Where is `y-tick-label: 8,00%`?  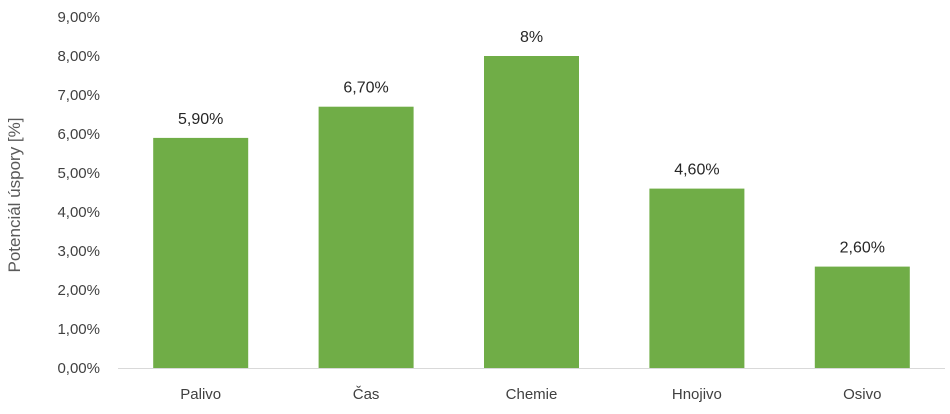 y-tick-label: 8,00% is located at coordinates (78, 56).